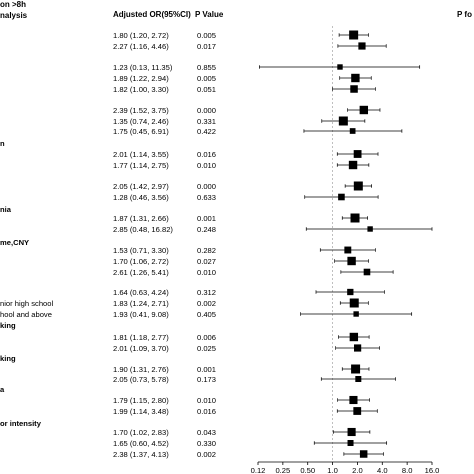 The image size is (474, 474). Describe the element at coordinates (143, 67) in the screenshot. I see `or-ci-text: 1.23 (0.13, 11.35)` at that location.